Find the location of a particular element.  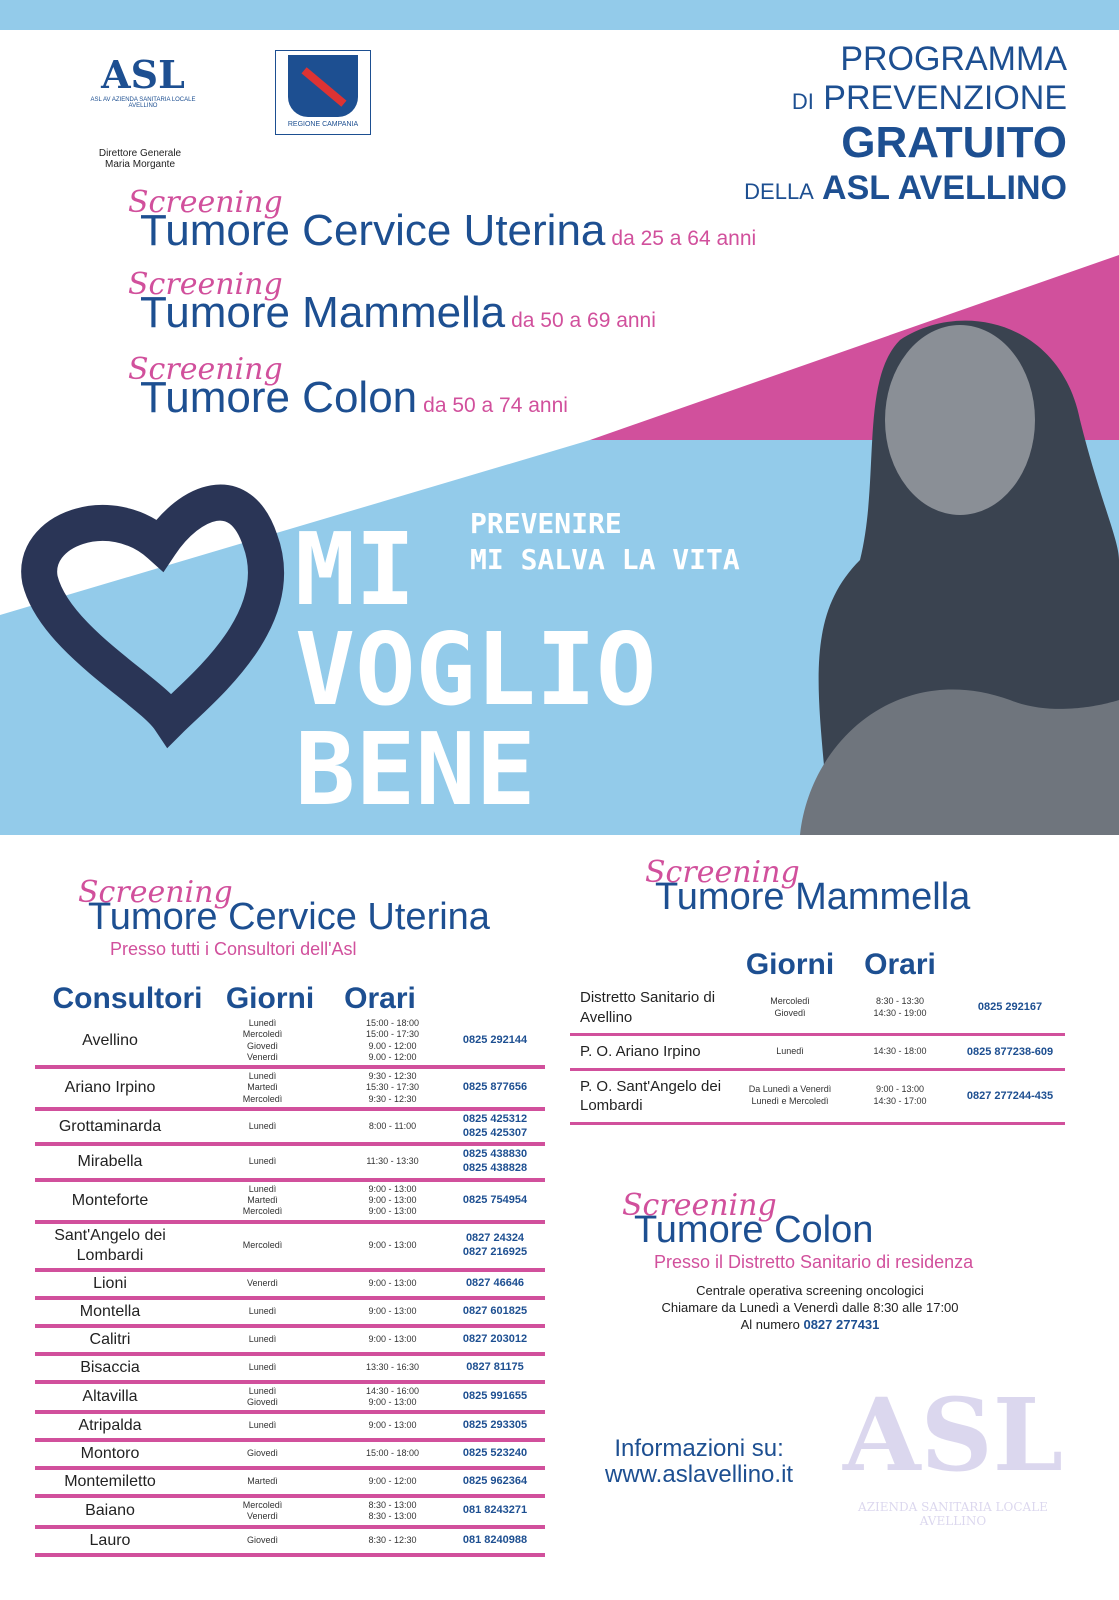

table-row: Bisaccia Lunedì 13:30 - 16:30 0827 81175 is located at coordinates (290, 1368).